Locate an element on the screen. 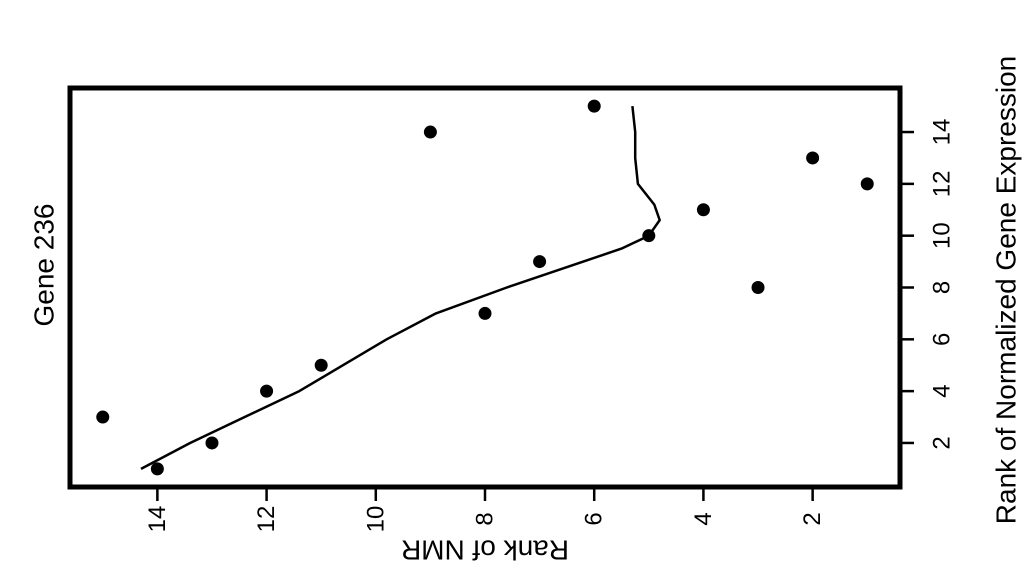  x-tick-label: 14 is located at coordinates (942, 132).